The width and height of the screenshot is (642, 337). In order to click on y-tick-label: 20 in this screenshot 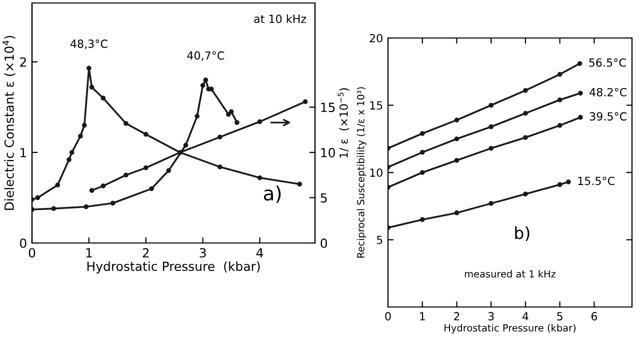, I will do `click(376, 38)`.